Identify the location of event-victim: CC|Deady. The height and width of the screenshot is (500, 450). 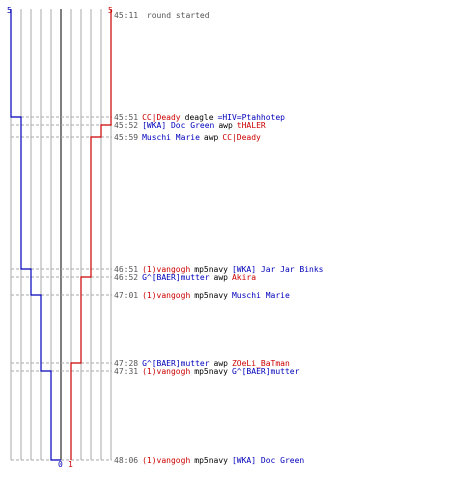
(241, 137).